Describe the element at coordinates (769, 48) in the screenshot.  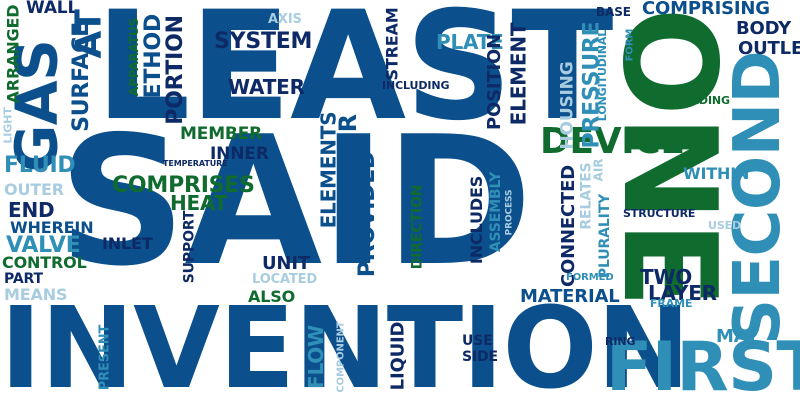
I see `word-outlet: OUTLET` at that location.